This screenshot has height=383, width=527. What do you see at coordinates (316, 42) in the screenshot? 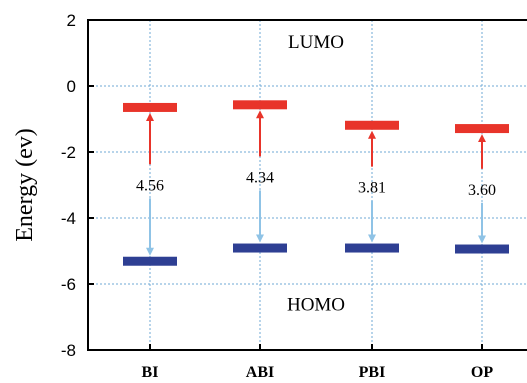
I see `lumo-annotation: LUMO` at bounding box center [316, 42].